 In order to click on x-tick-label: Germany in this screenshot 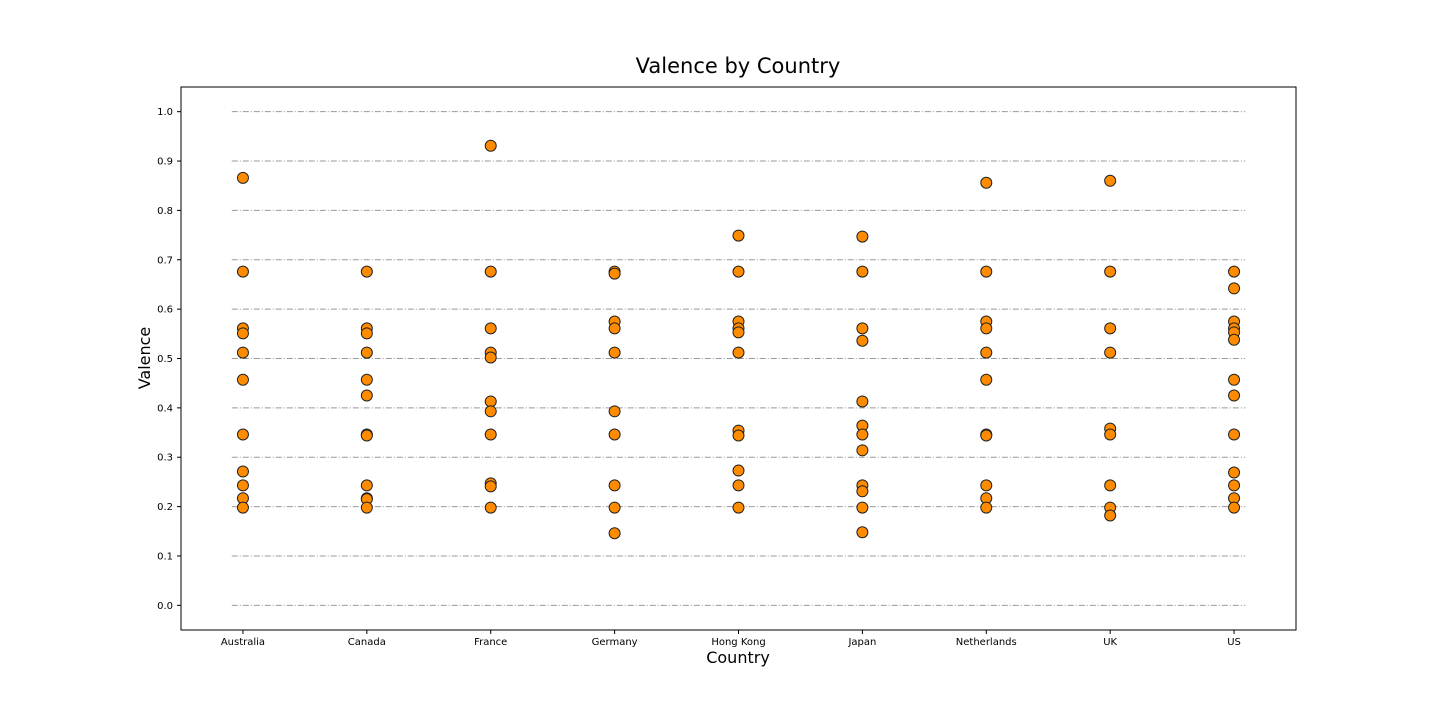, I will do `click(615, 642)`.